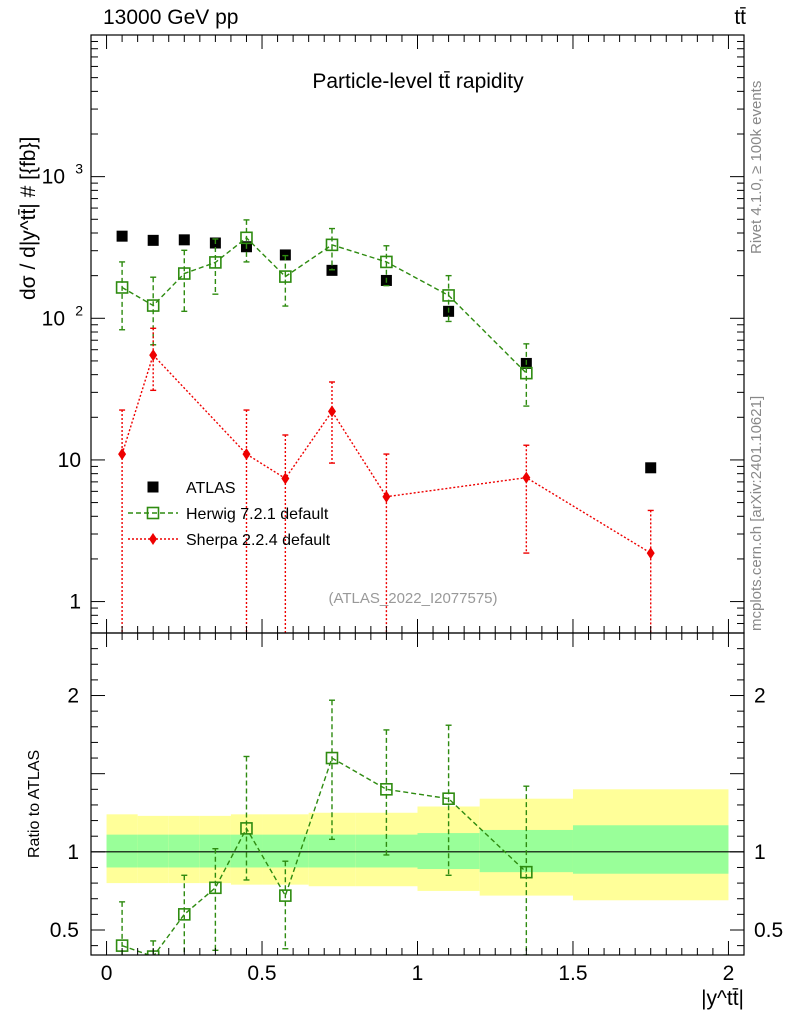 This screenshot has width=786, height=1024. Describe the element at coordinates (760, 852) in the screenshot. I see `ratio-y-tick-label-right: 1` at that location.